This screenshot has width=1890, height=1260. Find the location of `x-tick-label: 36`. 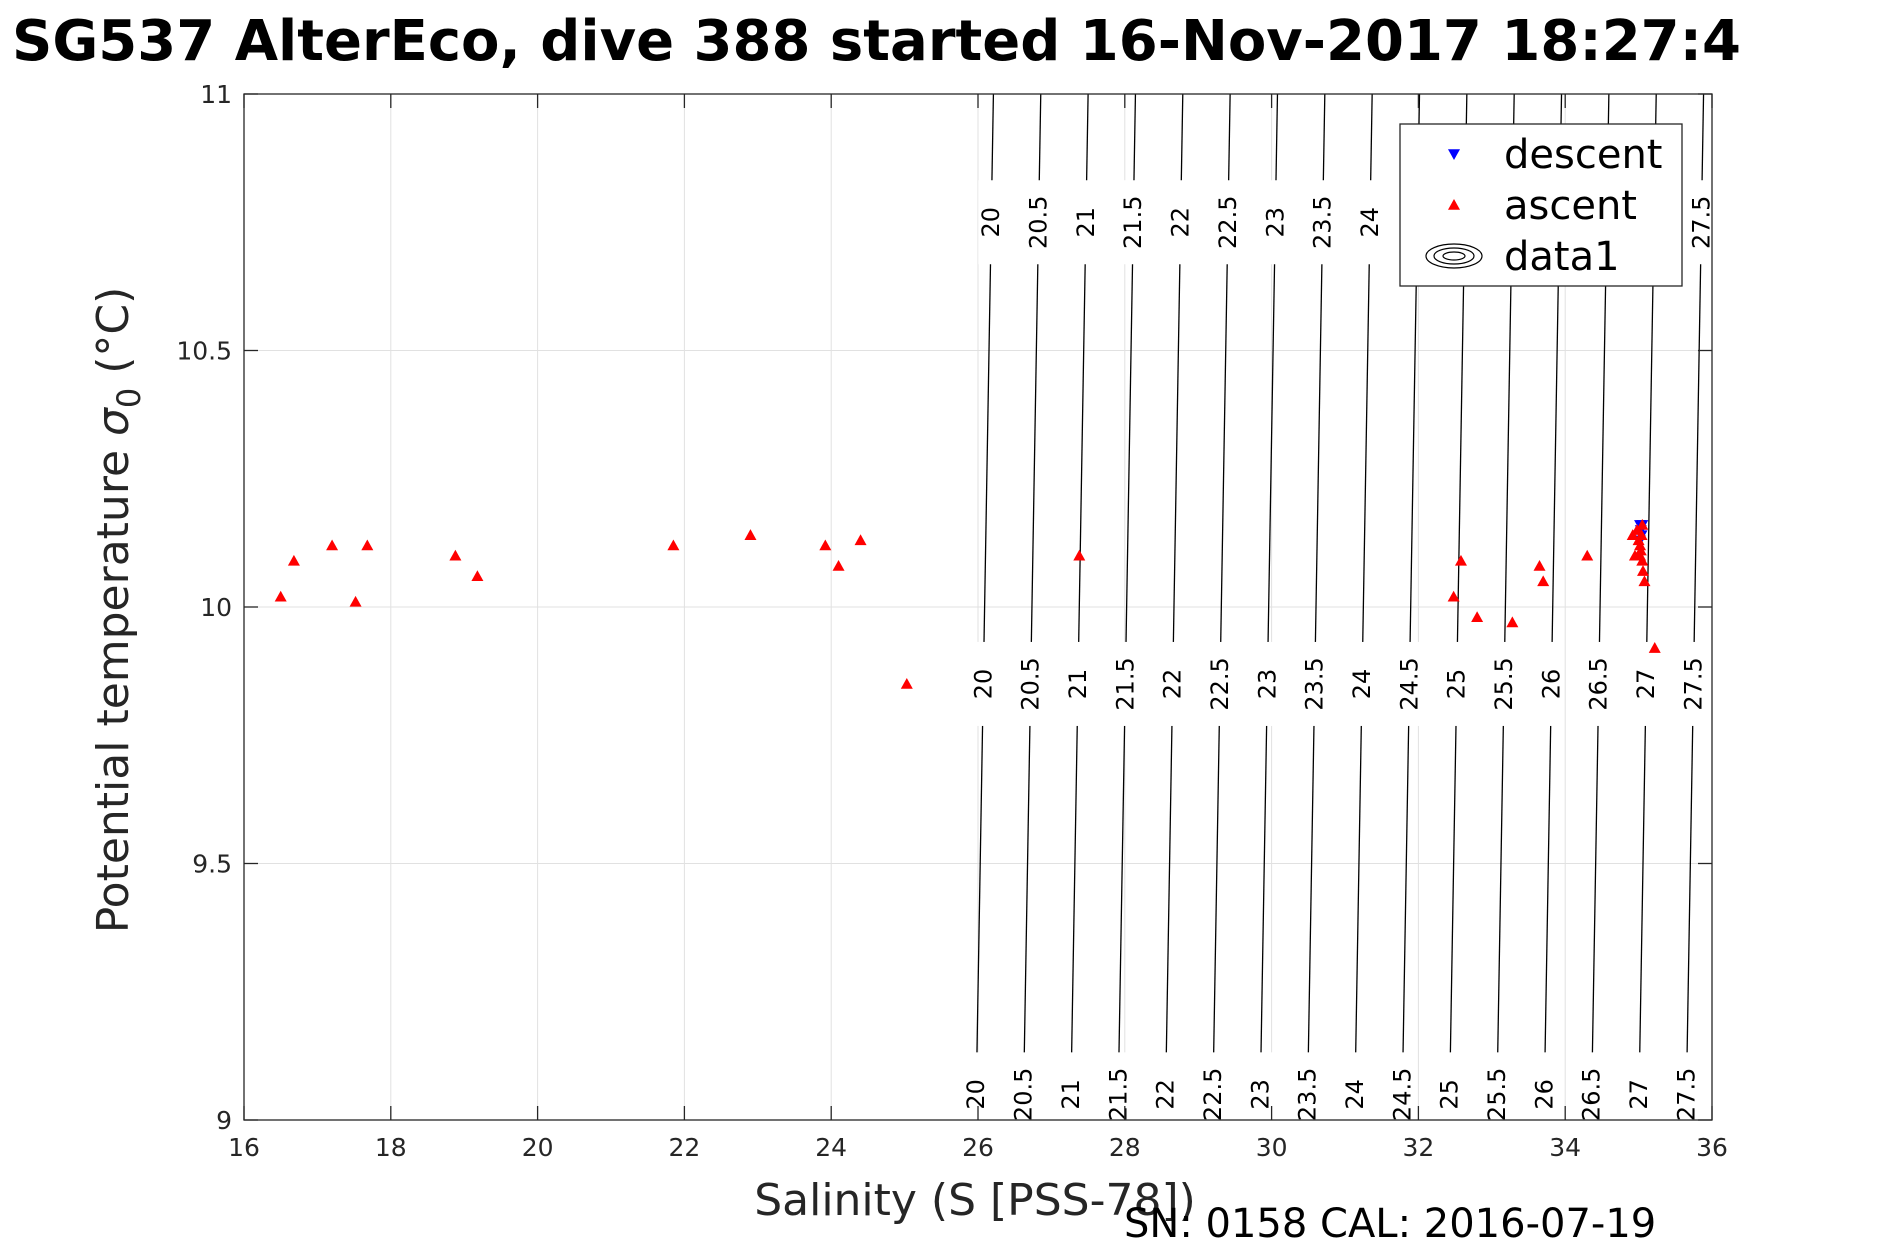

x-tick-label: 36 is located at coordinates (1712, 1147).